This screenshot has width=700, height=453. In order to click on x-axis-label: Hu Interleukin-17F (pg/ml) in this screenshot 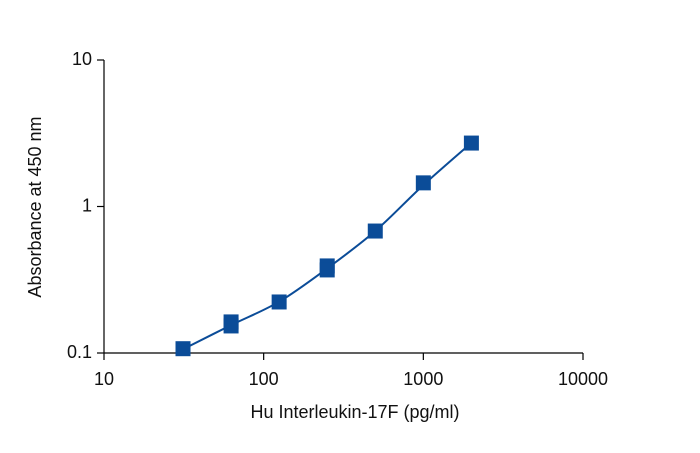, I will do `click(354, 412)`.